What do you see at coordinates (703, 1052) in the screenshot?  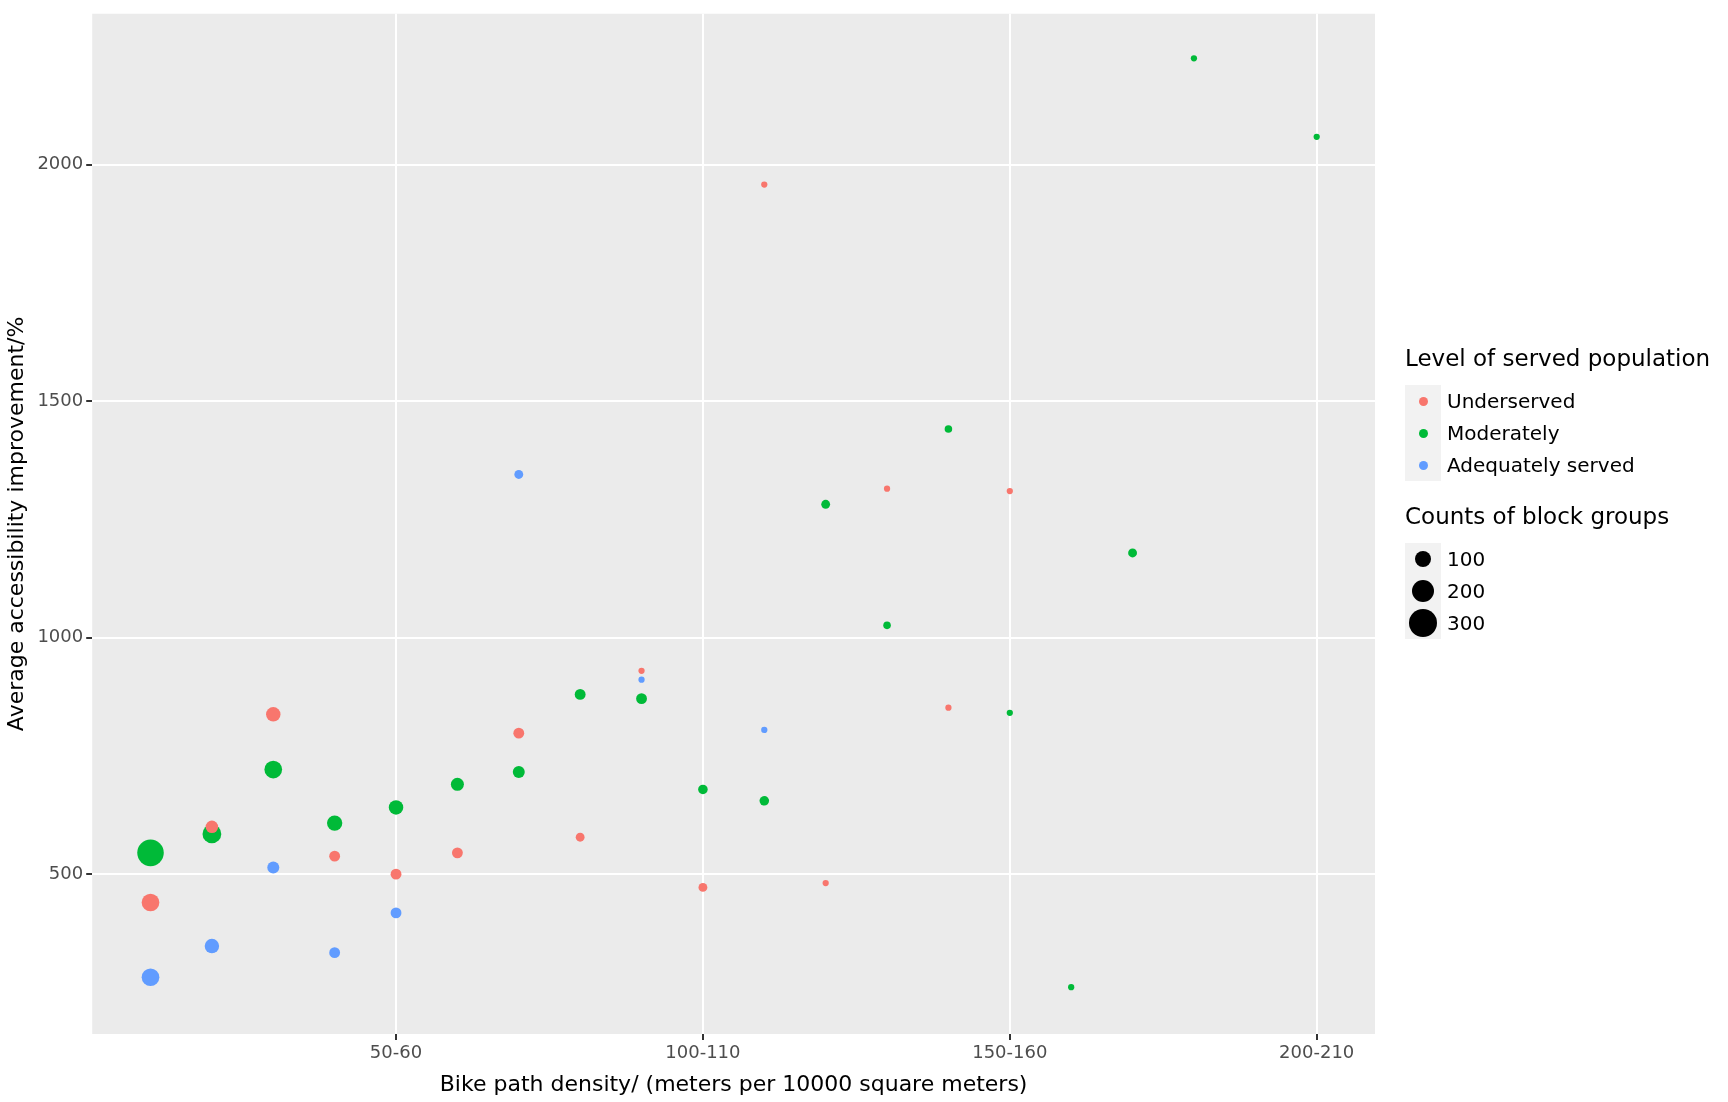 I see `x-tick-label: 100-110` at bounding box center [703, 1052].